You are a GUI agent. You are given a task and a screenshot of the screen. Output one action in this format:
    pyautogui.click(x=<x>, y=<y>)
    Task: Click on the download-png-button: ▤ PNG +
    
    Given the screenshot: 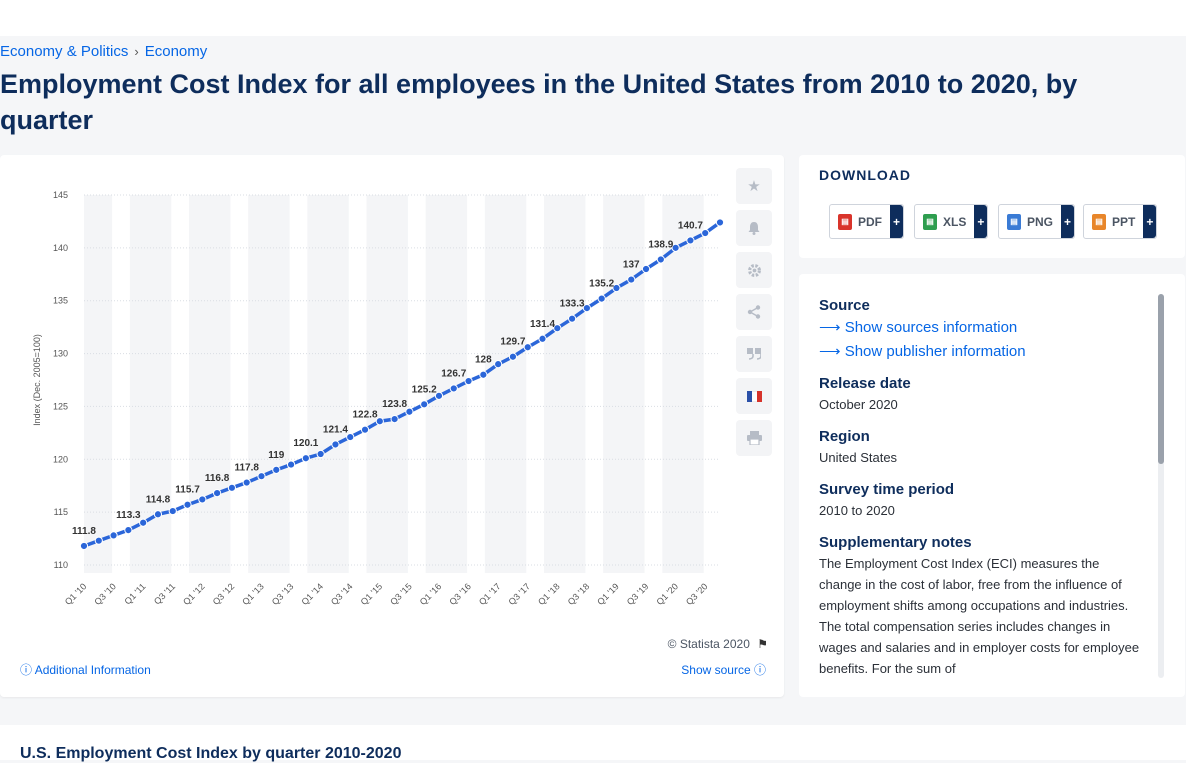 What is the action you would take?
    pyautogui.click(x=1037, y=221)
    